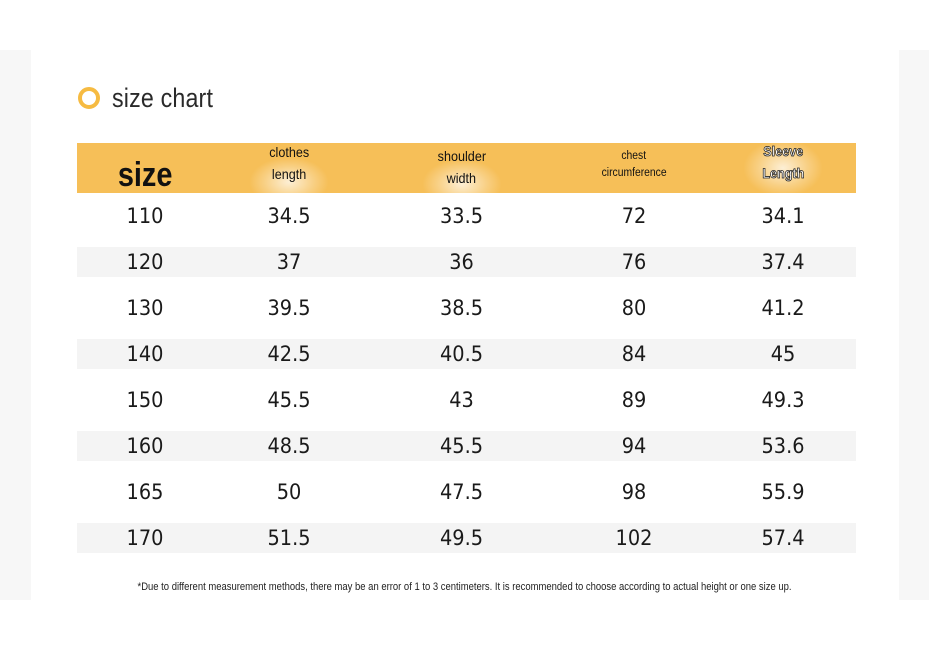 The image size is (929, 651). I want to click on cell-shoulder-width: 43, so click(461, 400).